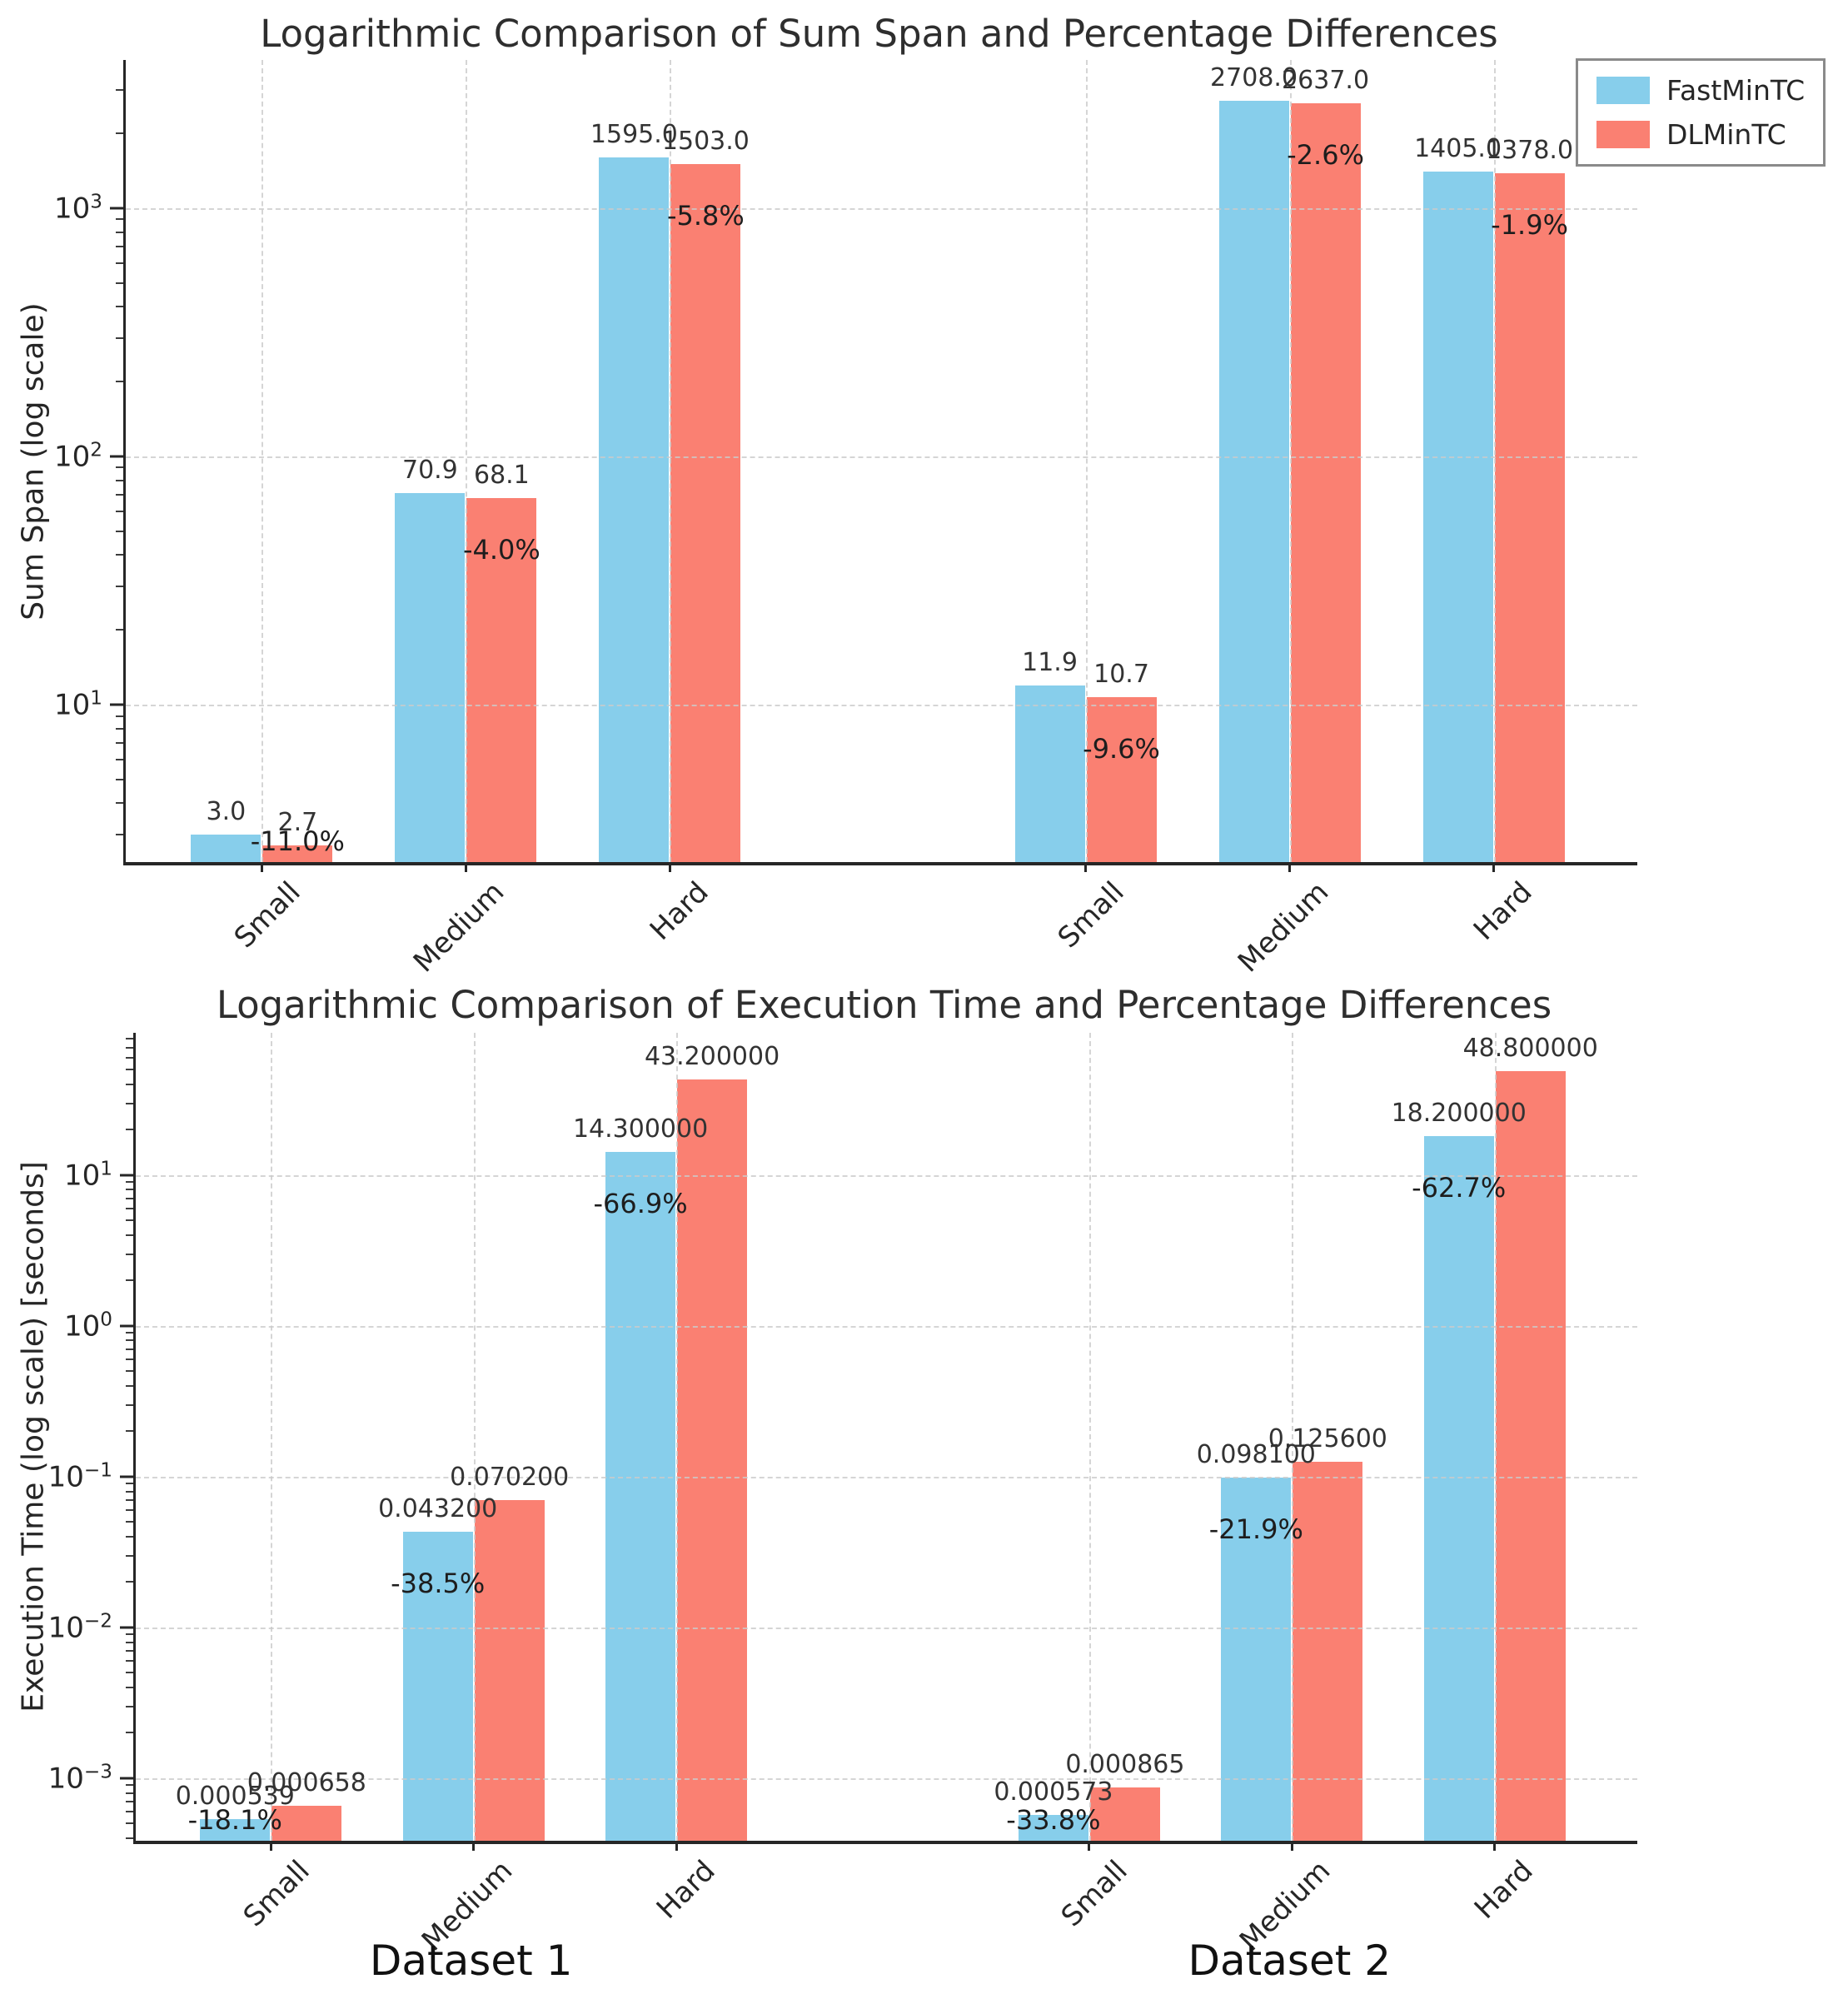 This screenshot has height=2014, width=1848. Describe the element at coordinates (705, 216) in the screenshot. I see `pct-diff-label: -5.8%` at that location.